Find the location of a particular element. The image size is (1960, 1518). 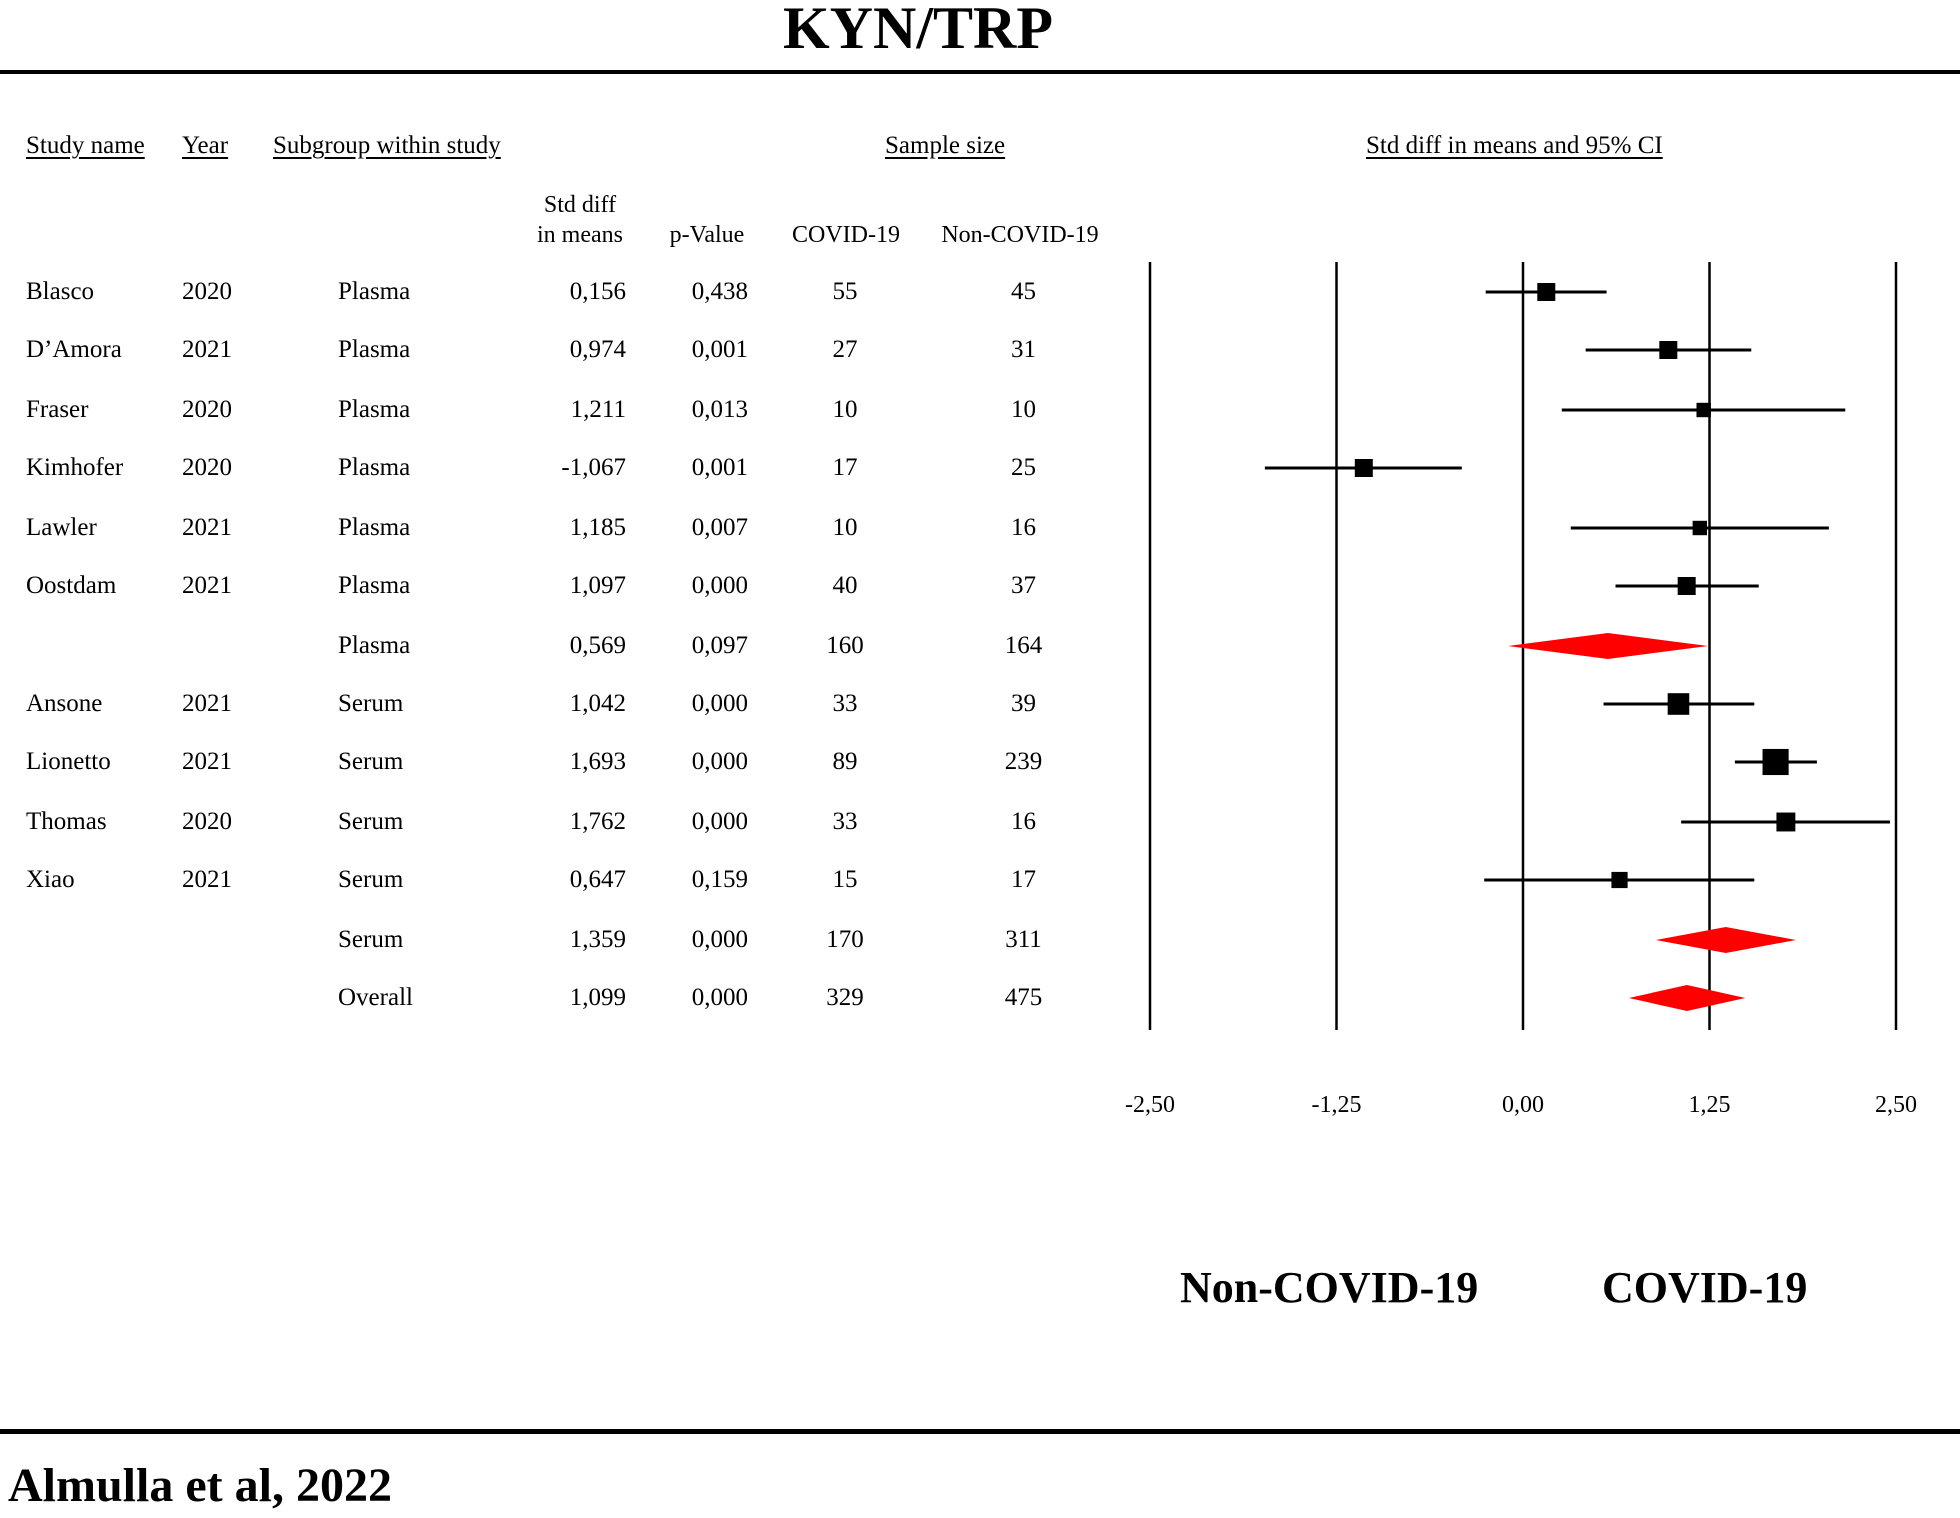

header-study-name: Study name is located at coordinates (85, 145).